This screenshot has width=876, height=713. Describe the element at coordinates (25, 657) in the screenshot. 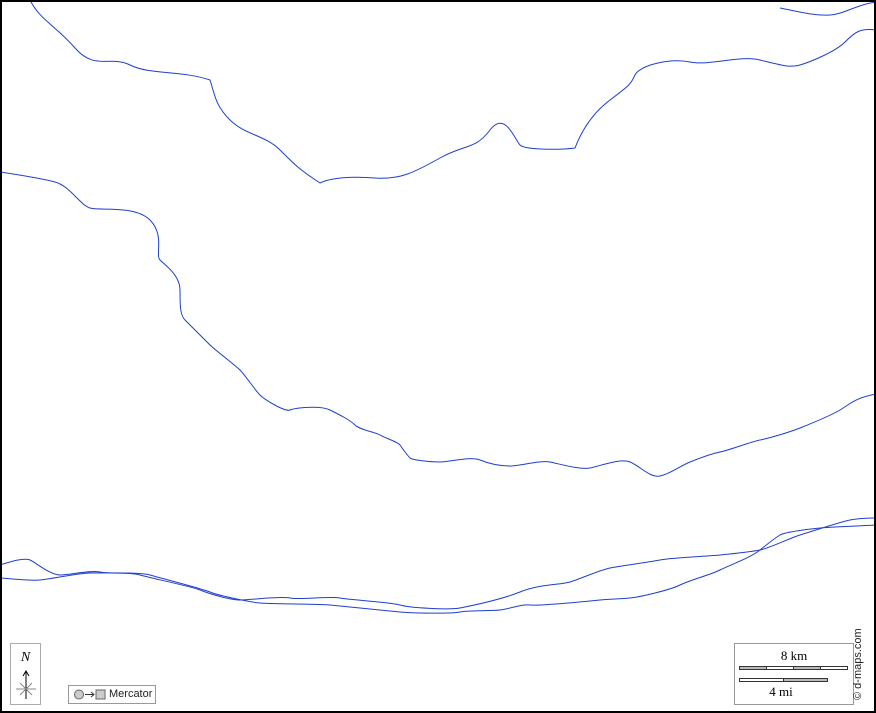

I see `compass-north-label: N` at that location.